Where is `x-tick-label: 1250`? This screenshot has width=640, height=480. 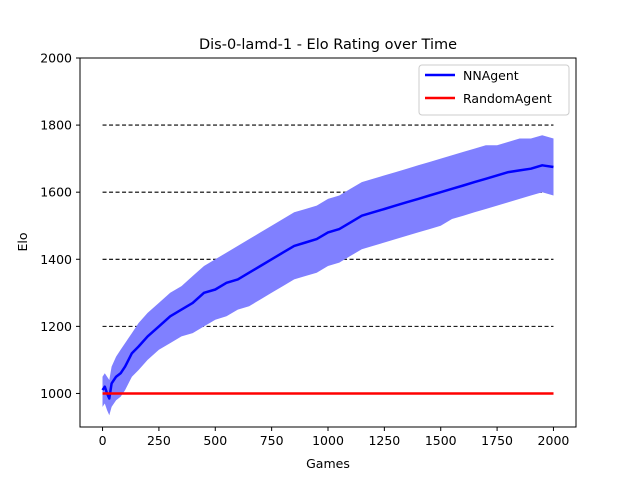
x-tick-label: 1250 is located at coordinates (384, 440).